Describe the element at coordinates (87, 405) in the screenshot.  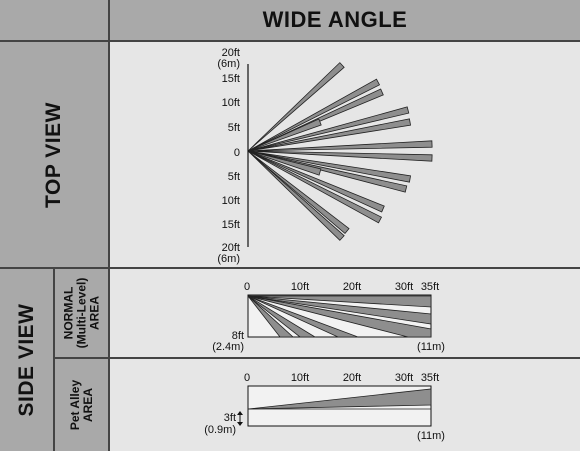
I see `pet-label-line2: AREA` at that location.